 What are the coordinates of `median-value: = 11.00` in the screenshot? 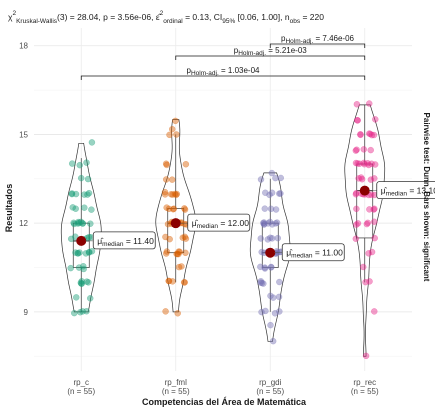 It's located at (327, 253).